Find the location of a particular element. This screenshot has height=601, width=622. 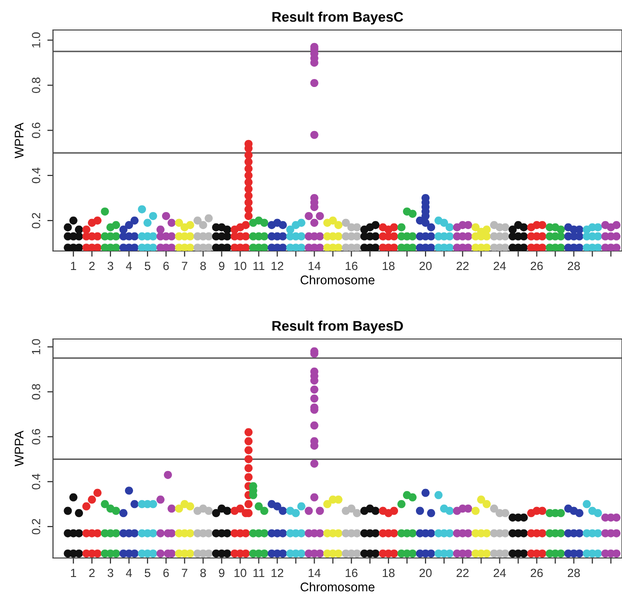

x-tick-label: 3 is located at coordinates (111, 573).